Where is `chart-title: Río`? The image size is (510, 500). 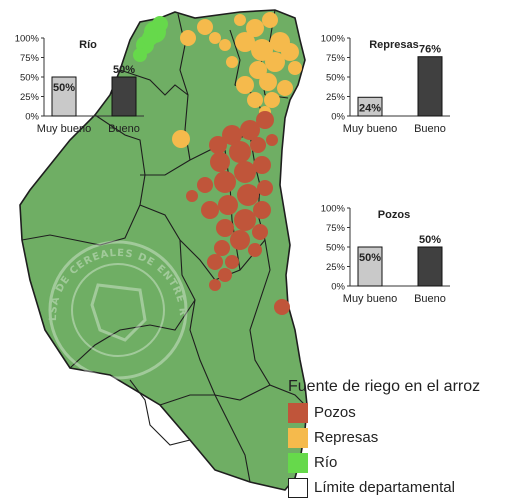
chart-title: Río is located at coordinates (88, 45).